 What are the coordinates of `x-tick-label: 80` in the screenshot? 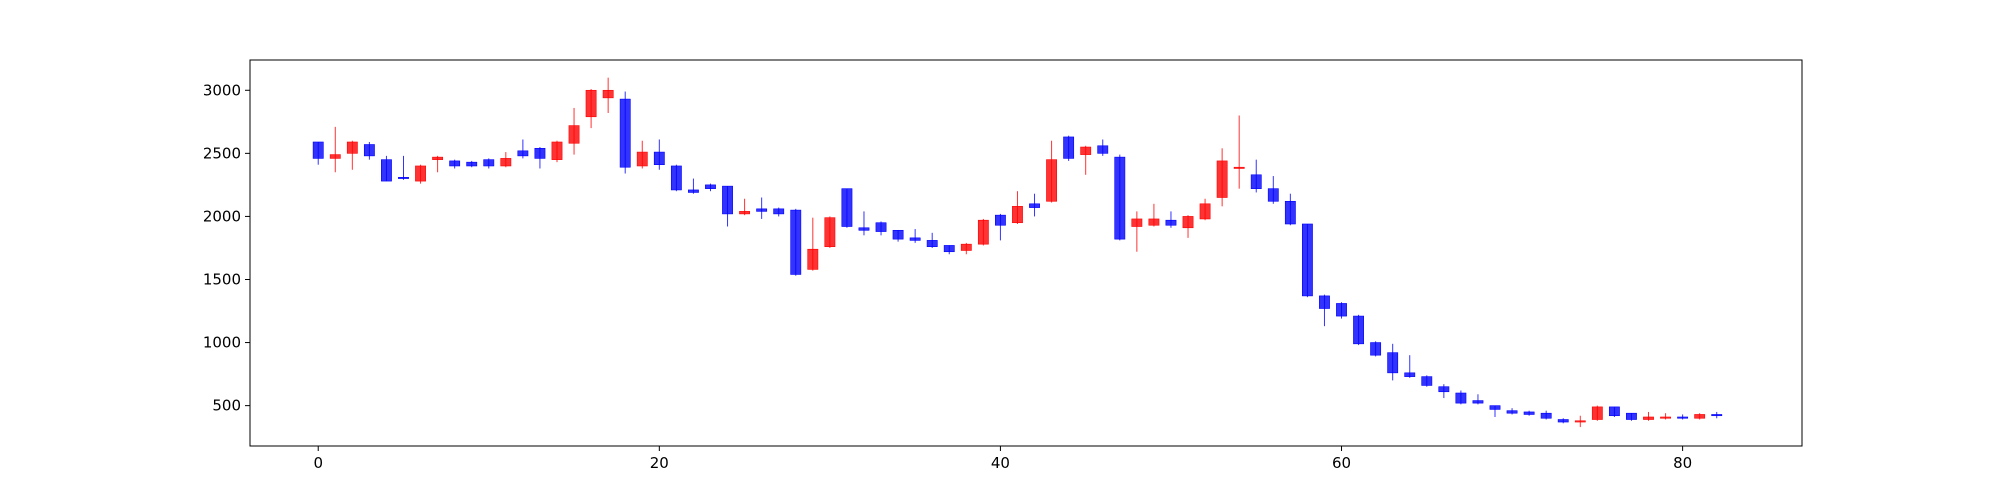 It's located at (1682, 463).